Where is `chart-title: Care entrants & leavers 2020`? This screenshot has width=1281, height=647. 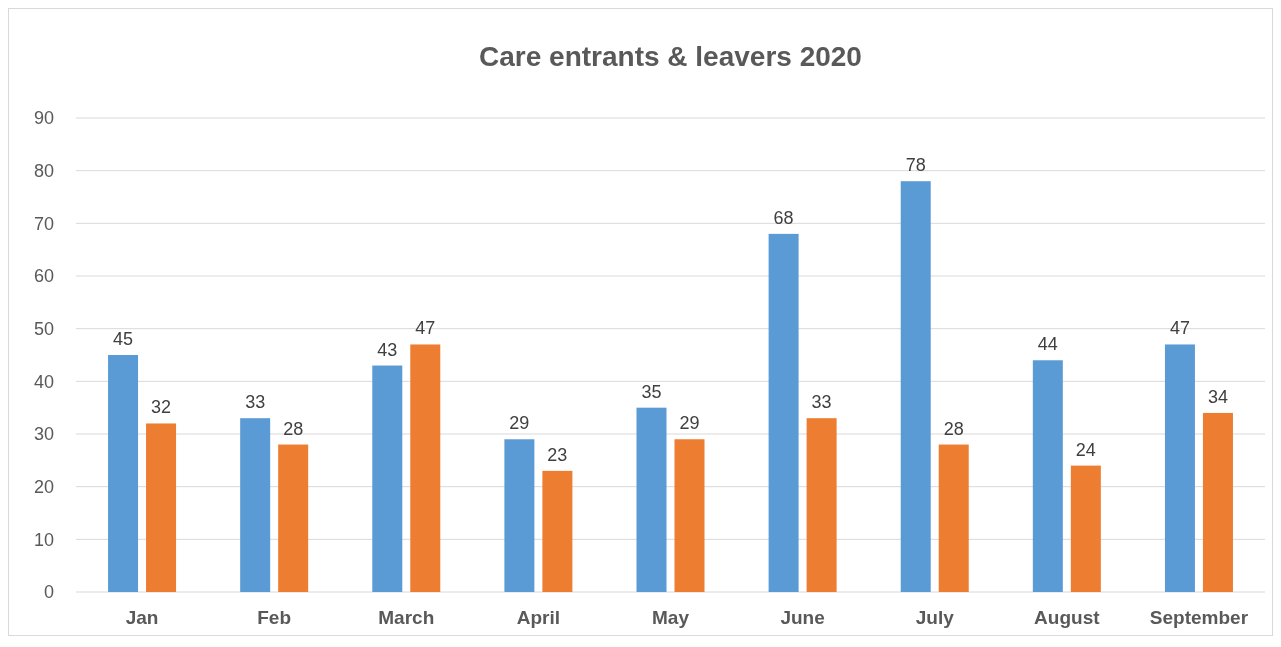
chart-title: Care entrants & leavers 2020 is located at coordinates (670, 56).